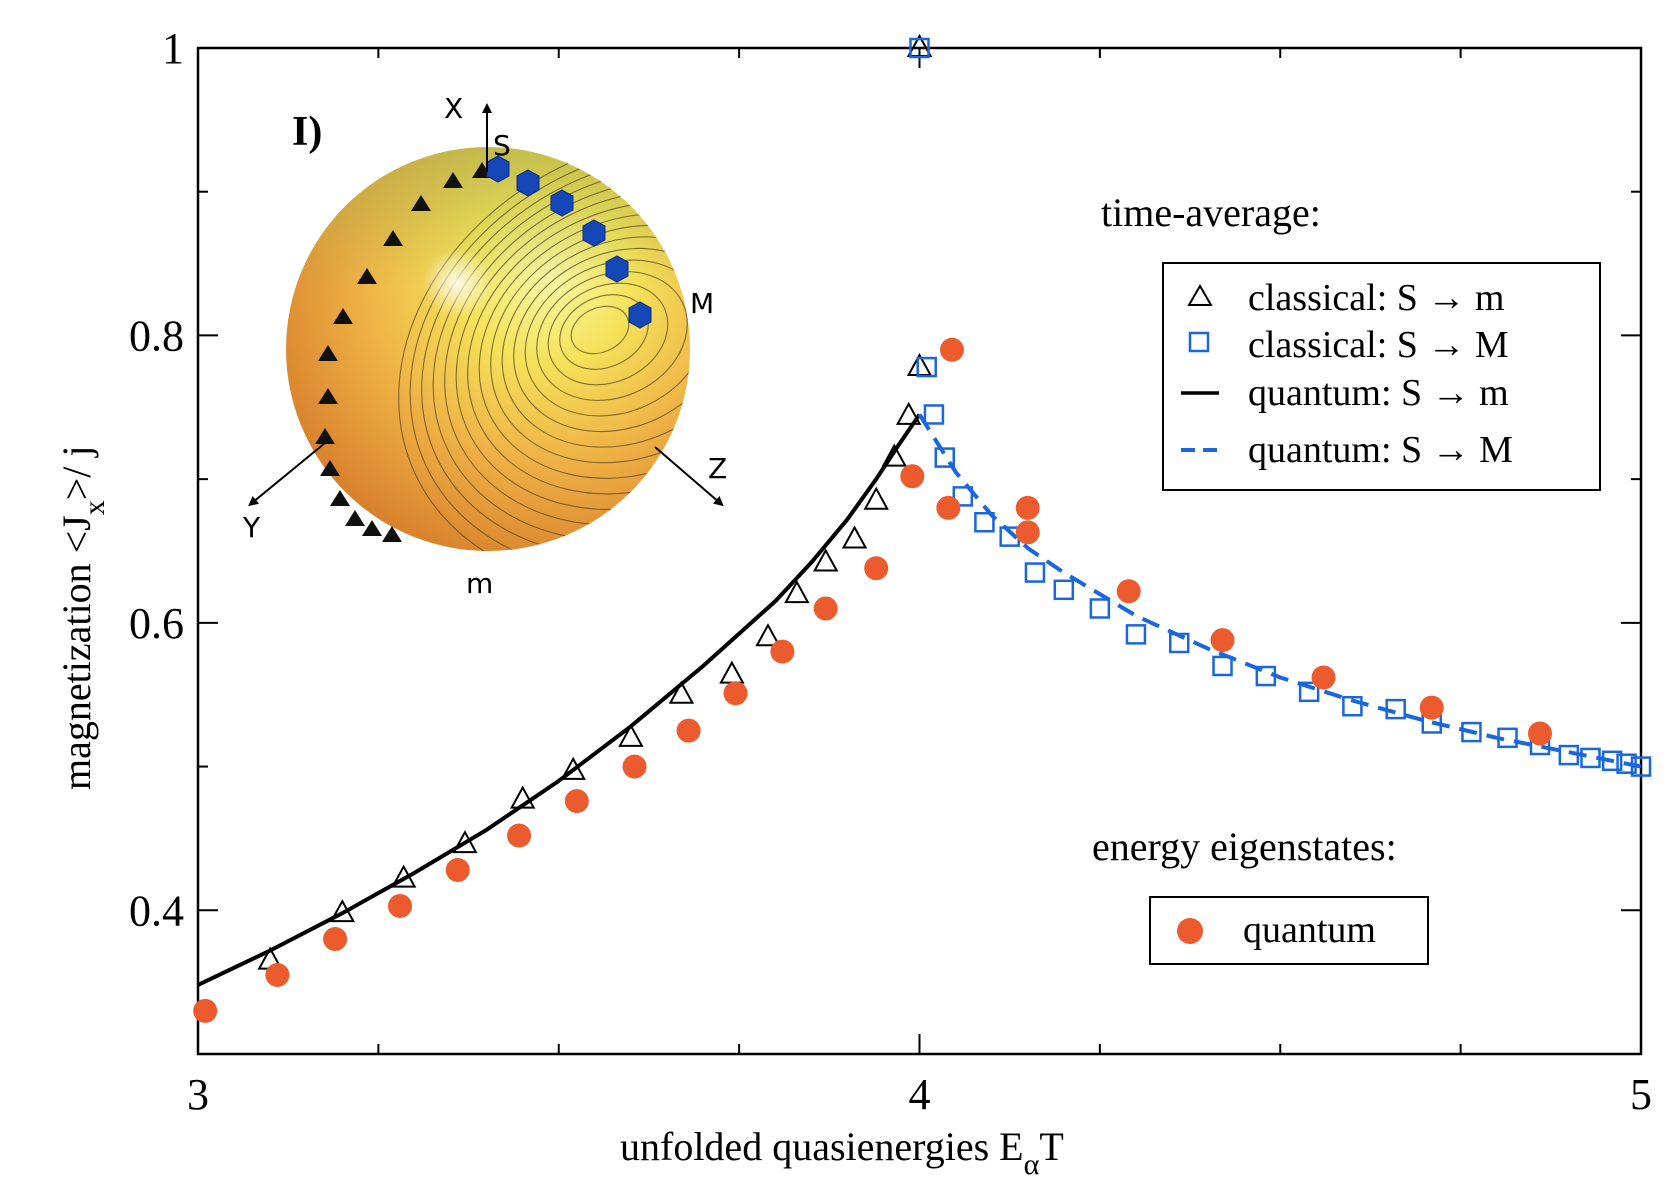 The image size is (1666, 1202). I want to click on sphere-glare, so click(460, 300).